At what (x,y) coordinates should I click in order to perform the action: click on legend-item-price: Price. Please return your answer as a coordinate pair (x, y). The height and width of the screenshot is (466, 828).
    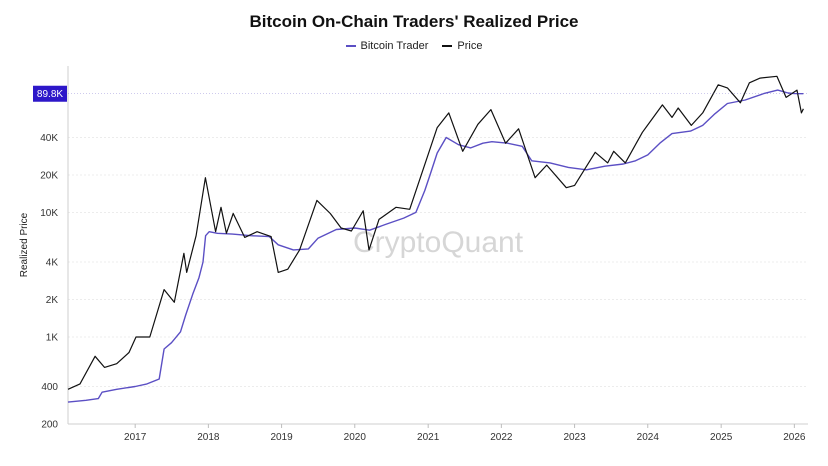
    Looking at the image, I should click on (462, 46).